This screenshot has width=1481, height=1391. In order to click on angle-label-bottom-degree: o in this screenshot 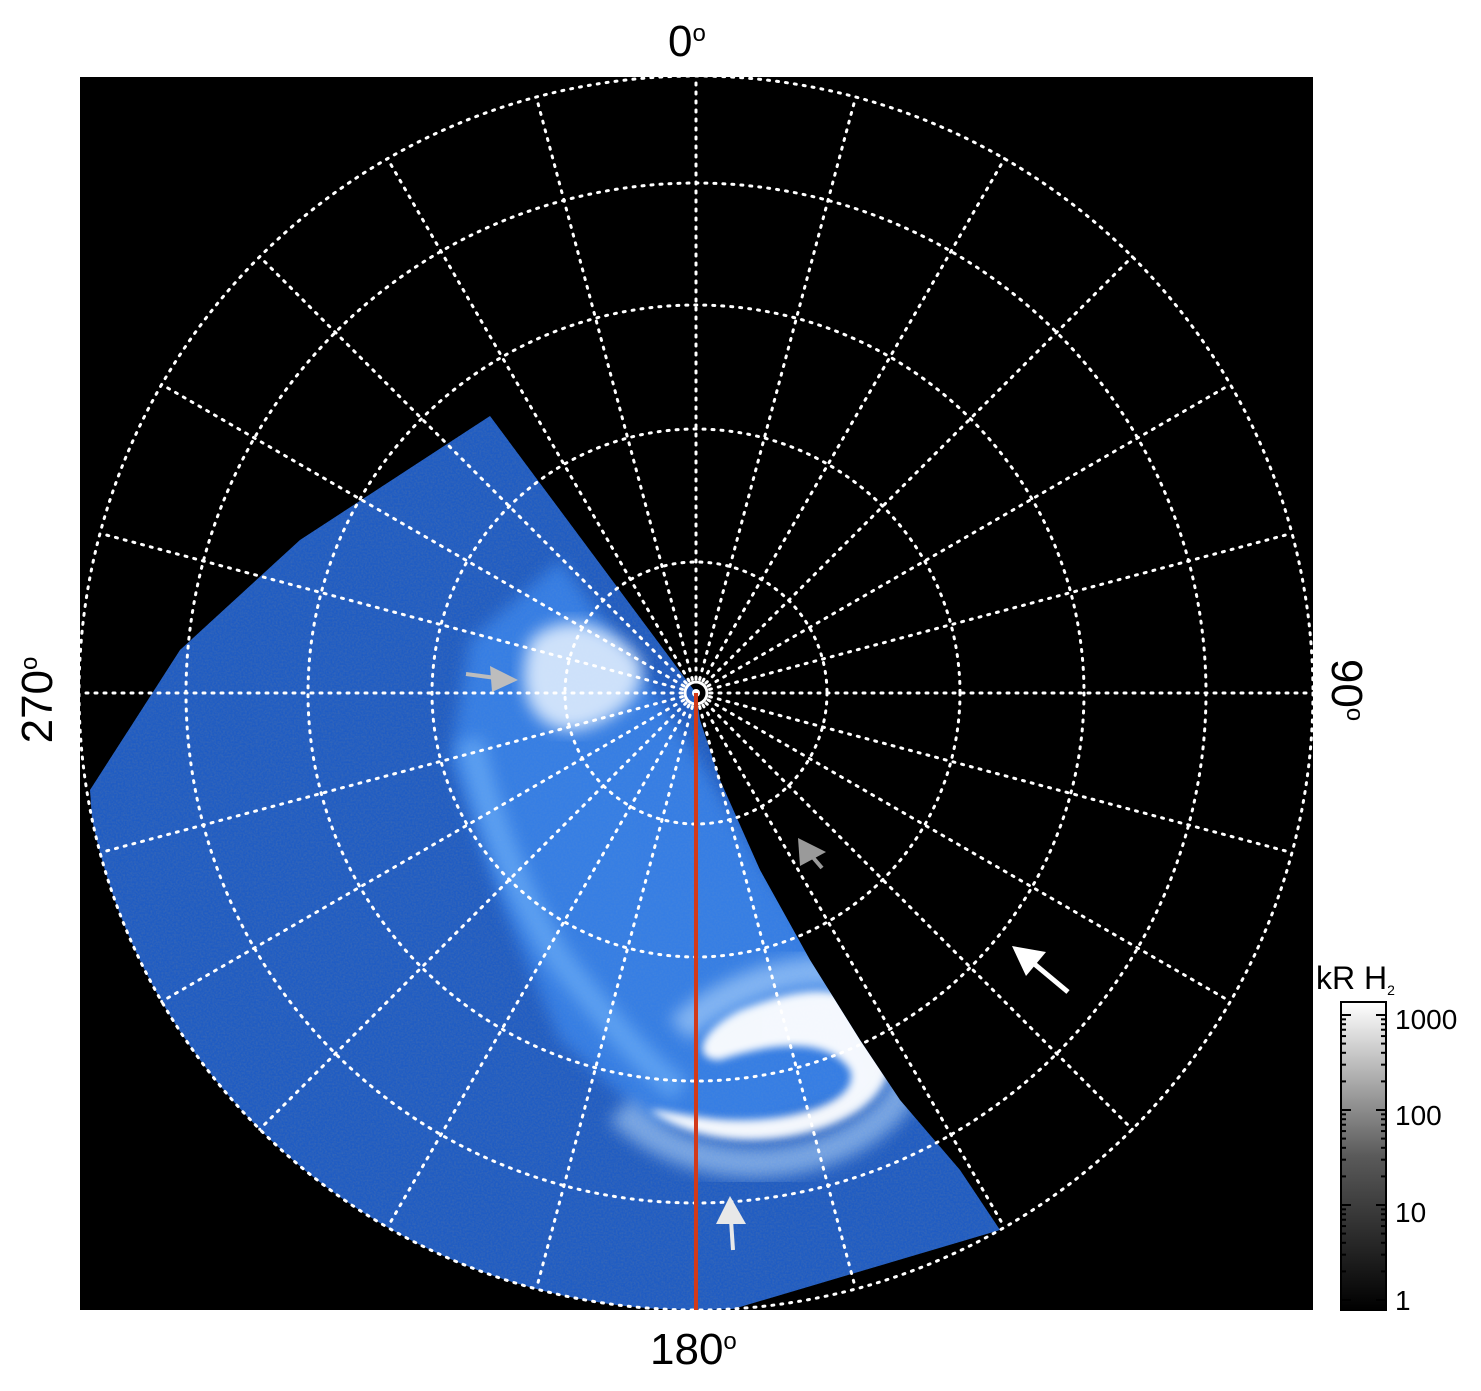, I will do `click(730, 1341)`.